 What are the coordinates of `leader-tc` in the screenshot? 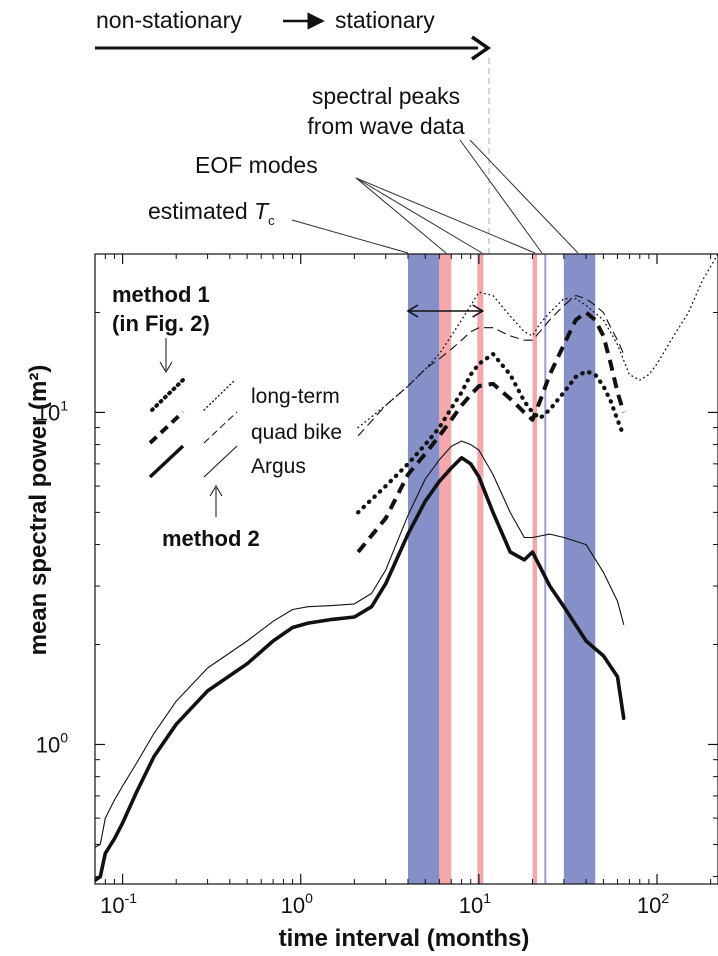 It's located at (350, 236).